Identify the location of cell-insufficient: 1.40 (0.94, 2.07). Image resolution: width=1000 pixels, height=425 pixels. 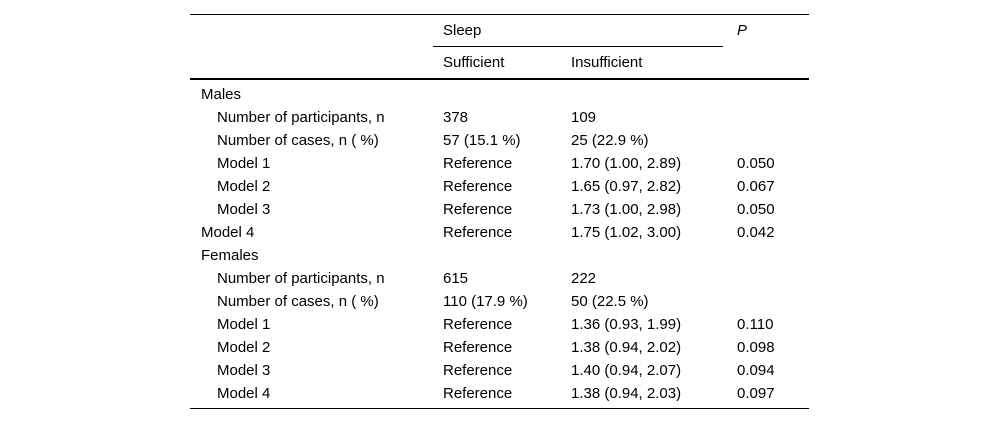
(626, 370).